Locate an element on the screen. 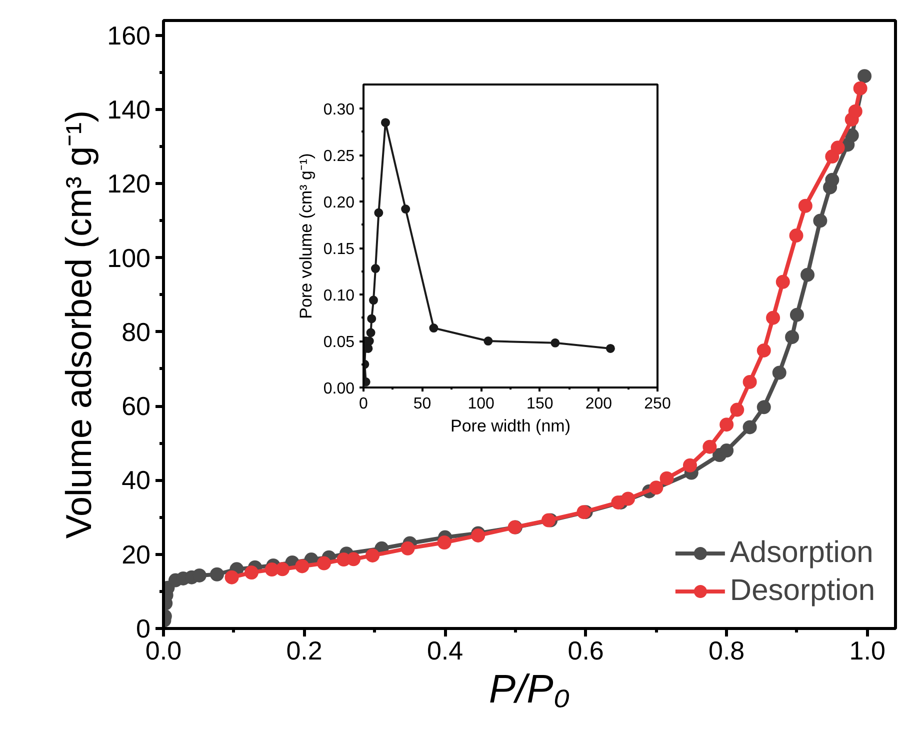 The width and height of the screenshot is (910, 740). x-tick-label: 1.0 is located at coordinates (867, 651).